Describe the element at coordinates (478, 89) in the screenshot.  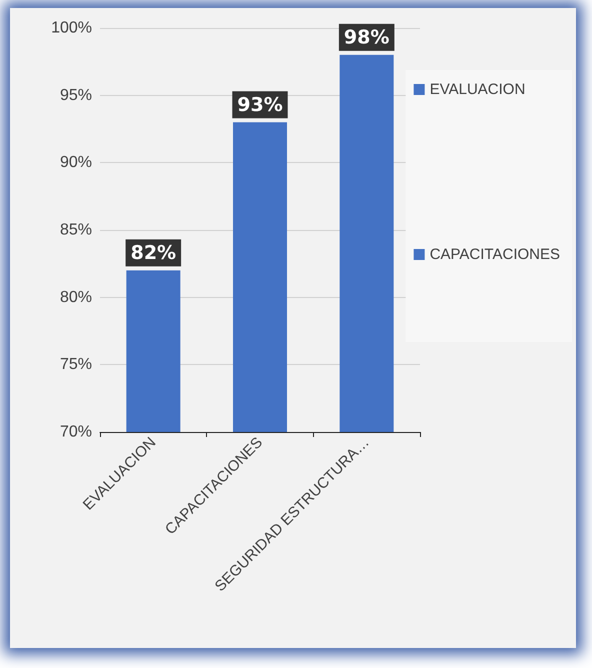
I see `legend-label: EVALUACION` at that location.